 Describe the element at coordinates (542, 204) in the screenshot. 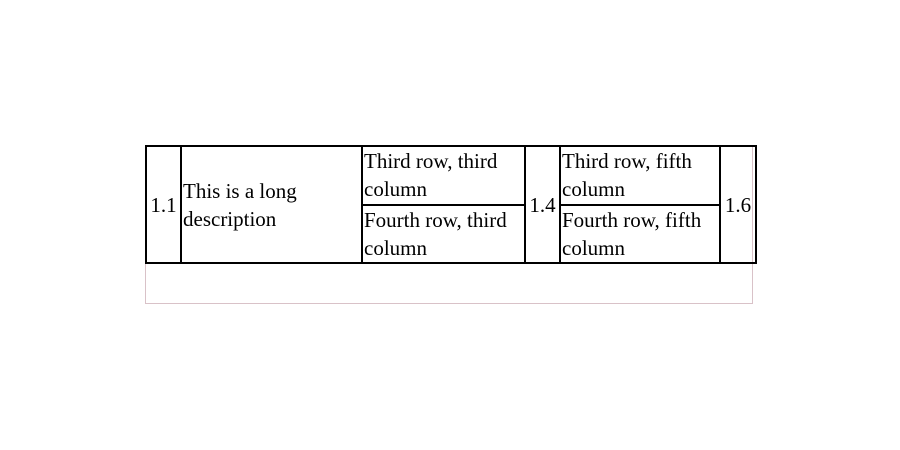

I see `cell-1-4: 1.4` at that location.